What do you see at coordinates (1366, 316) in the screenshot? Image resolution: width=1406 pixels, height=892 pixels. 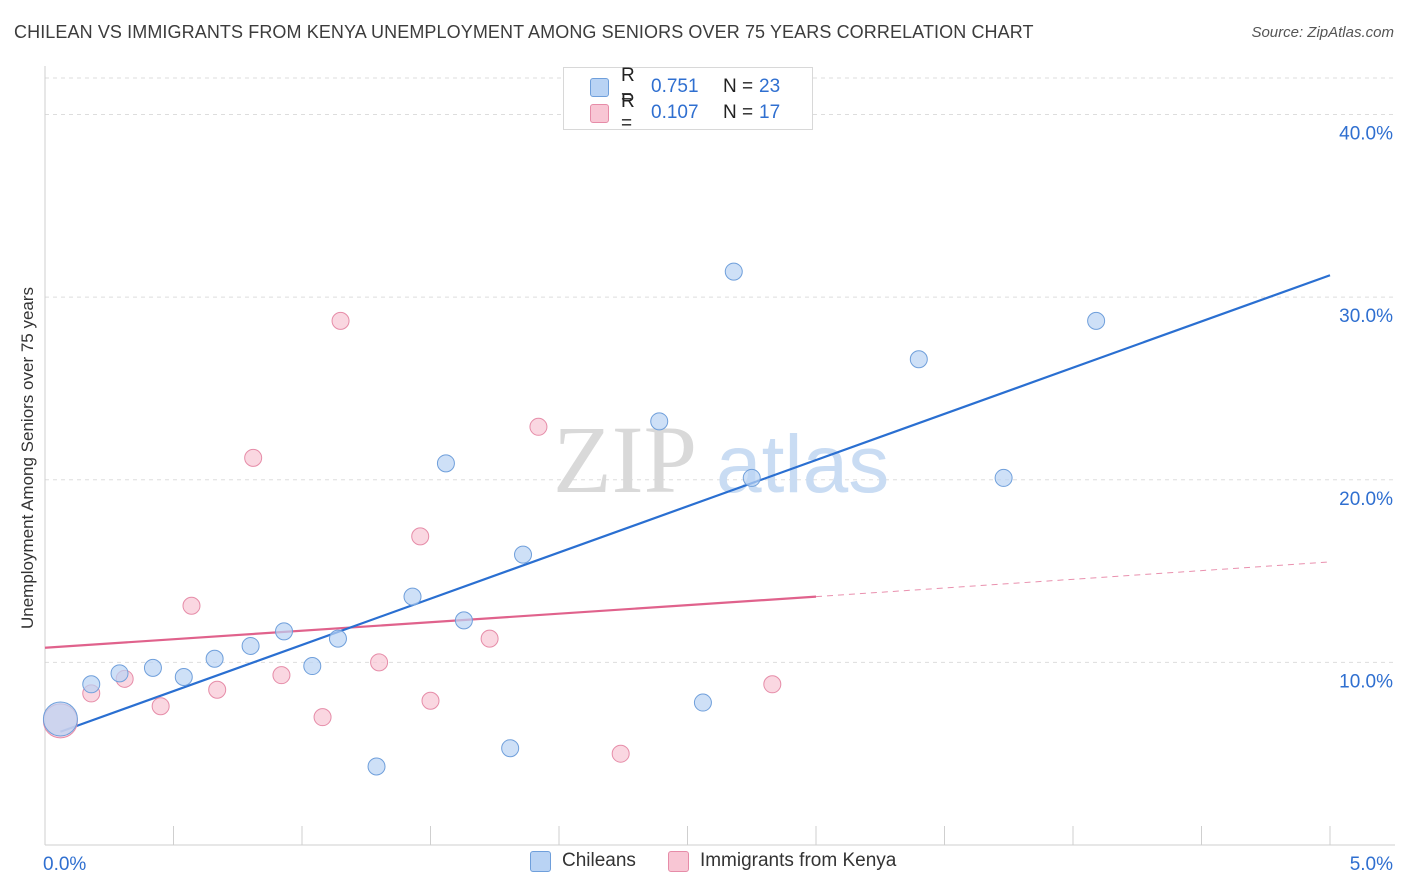 I see `y-tick-label: 30.0%` at bounding box center [1366, 316].